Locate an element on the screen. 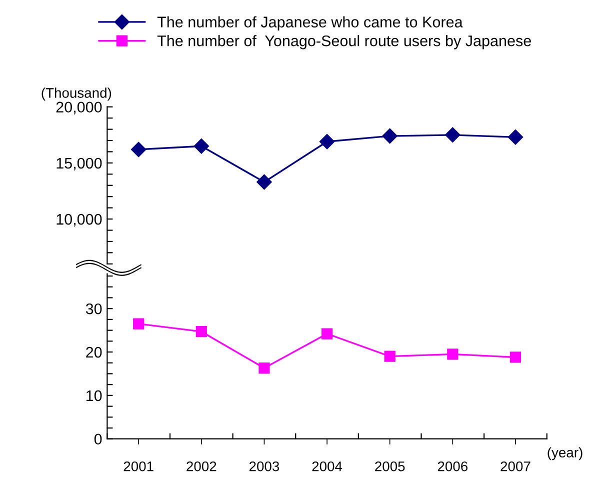 This screenshot has width=609, height=497. x-tick-label: 2006 is located at coordinates (453, 466).